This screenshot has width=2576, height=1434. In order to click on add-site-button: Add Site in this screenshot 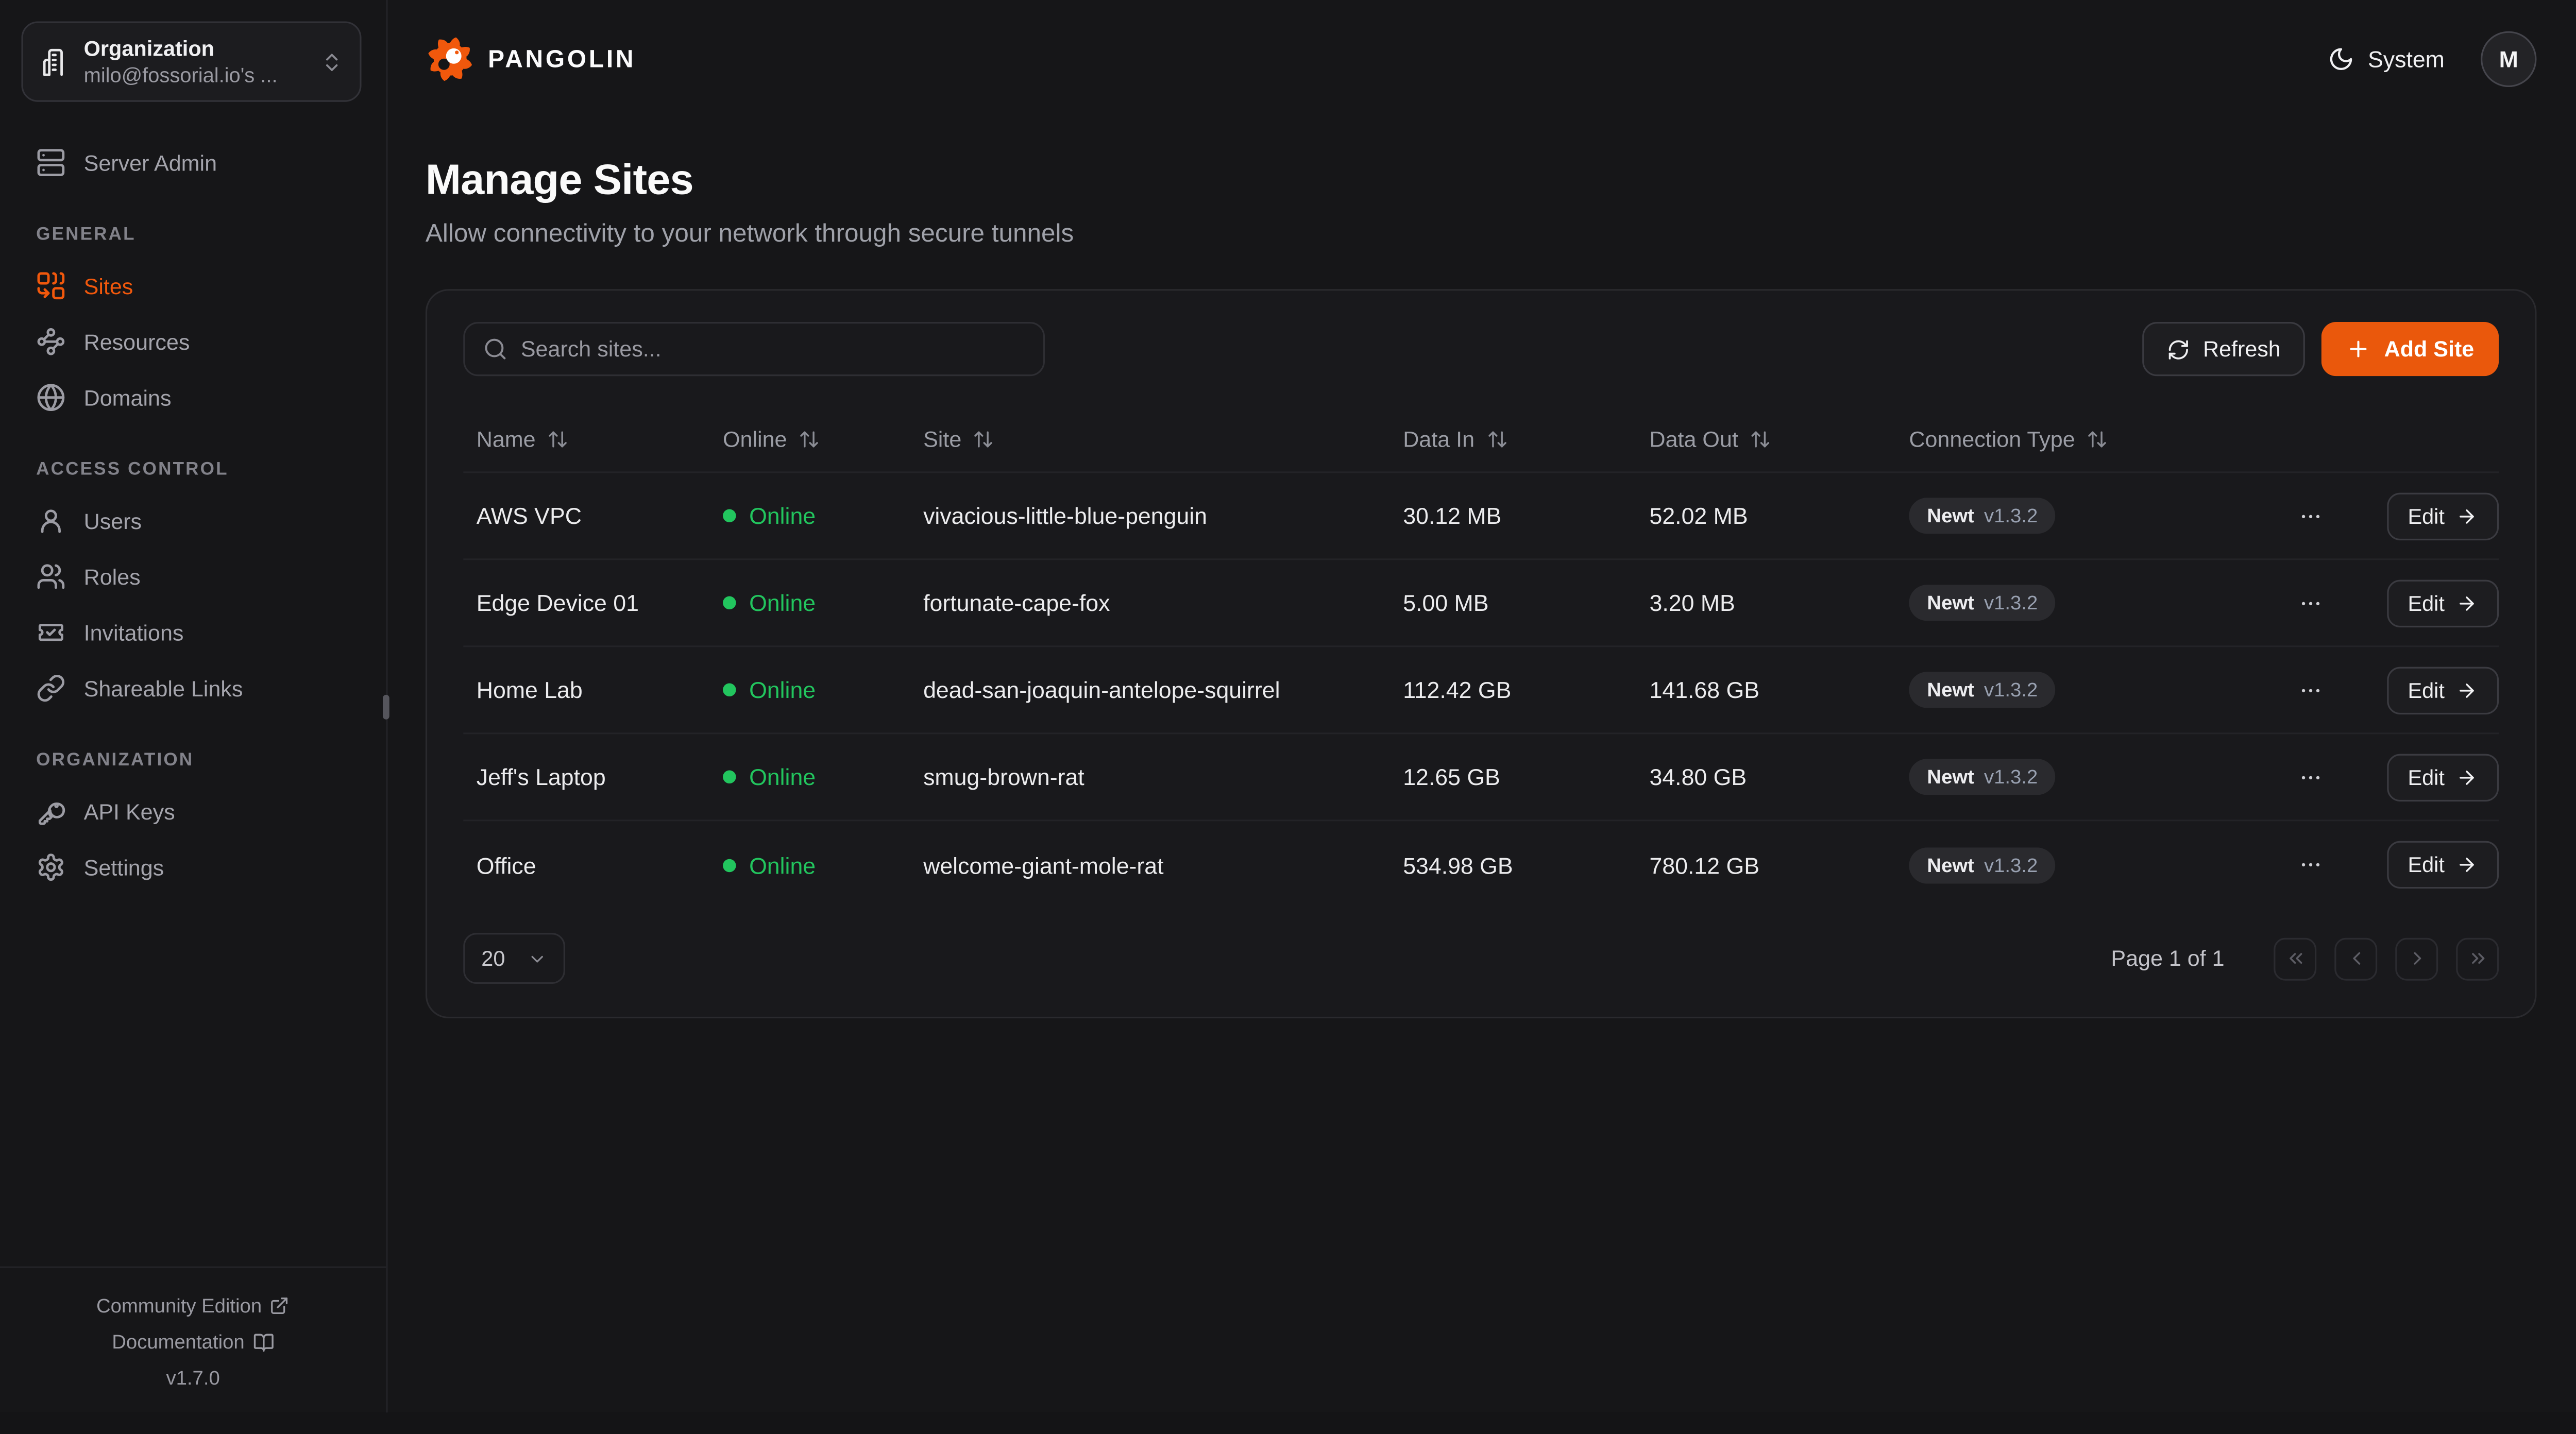, I will do `click(2410, 349)`.